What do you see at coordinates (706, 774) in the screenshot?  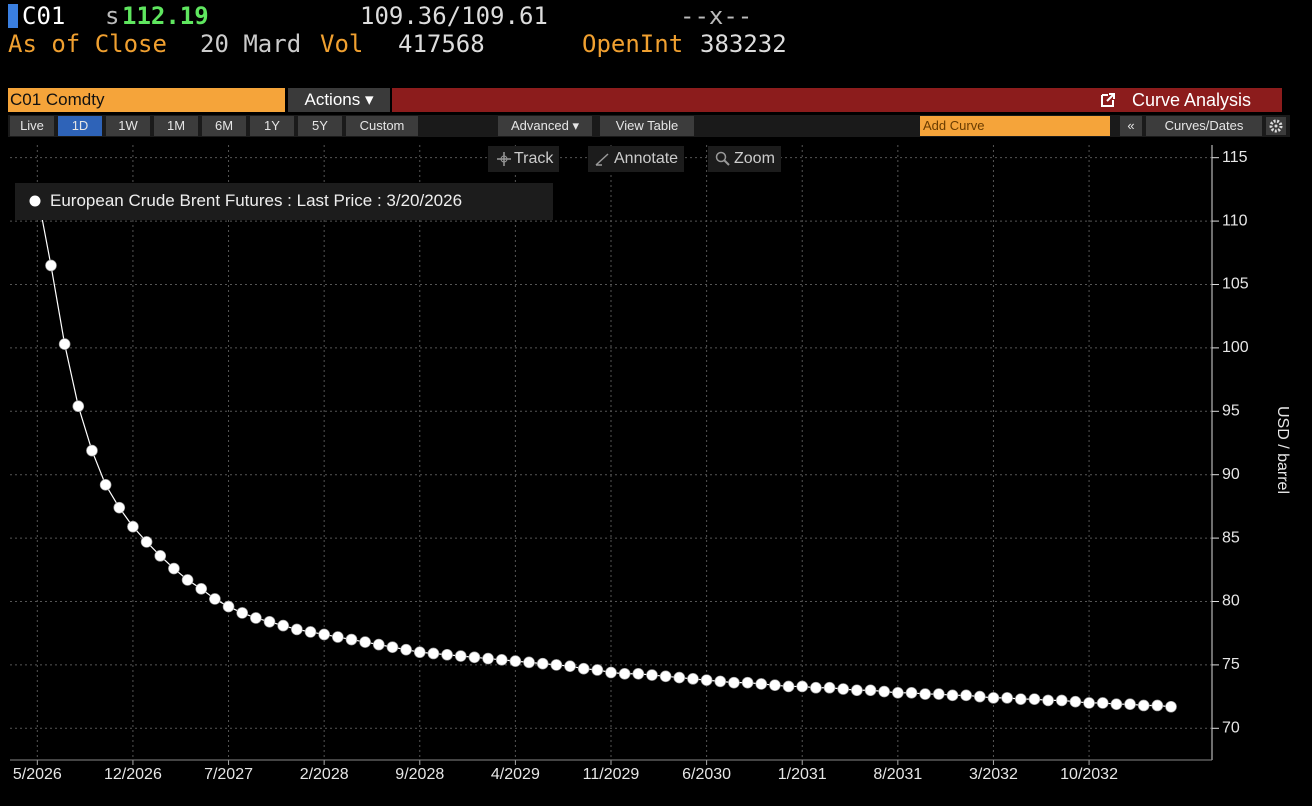 I see `x-tick-label: 6/2030` at bounding box center [706, 774].